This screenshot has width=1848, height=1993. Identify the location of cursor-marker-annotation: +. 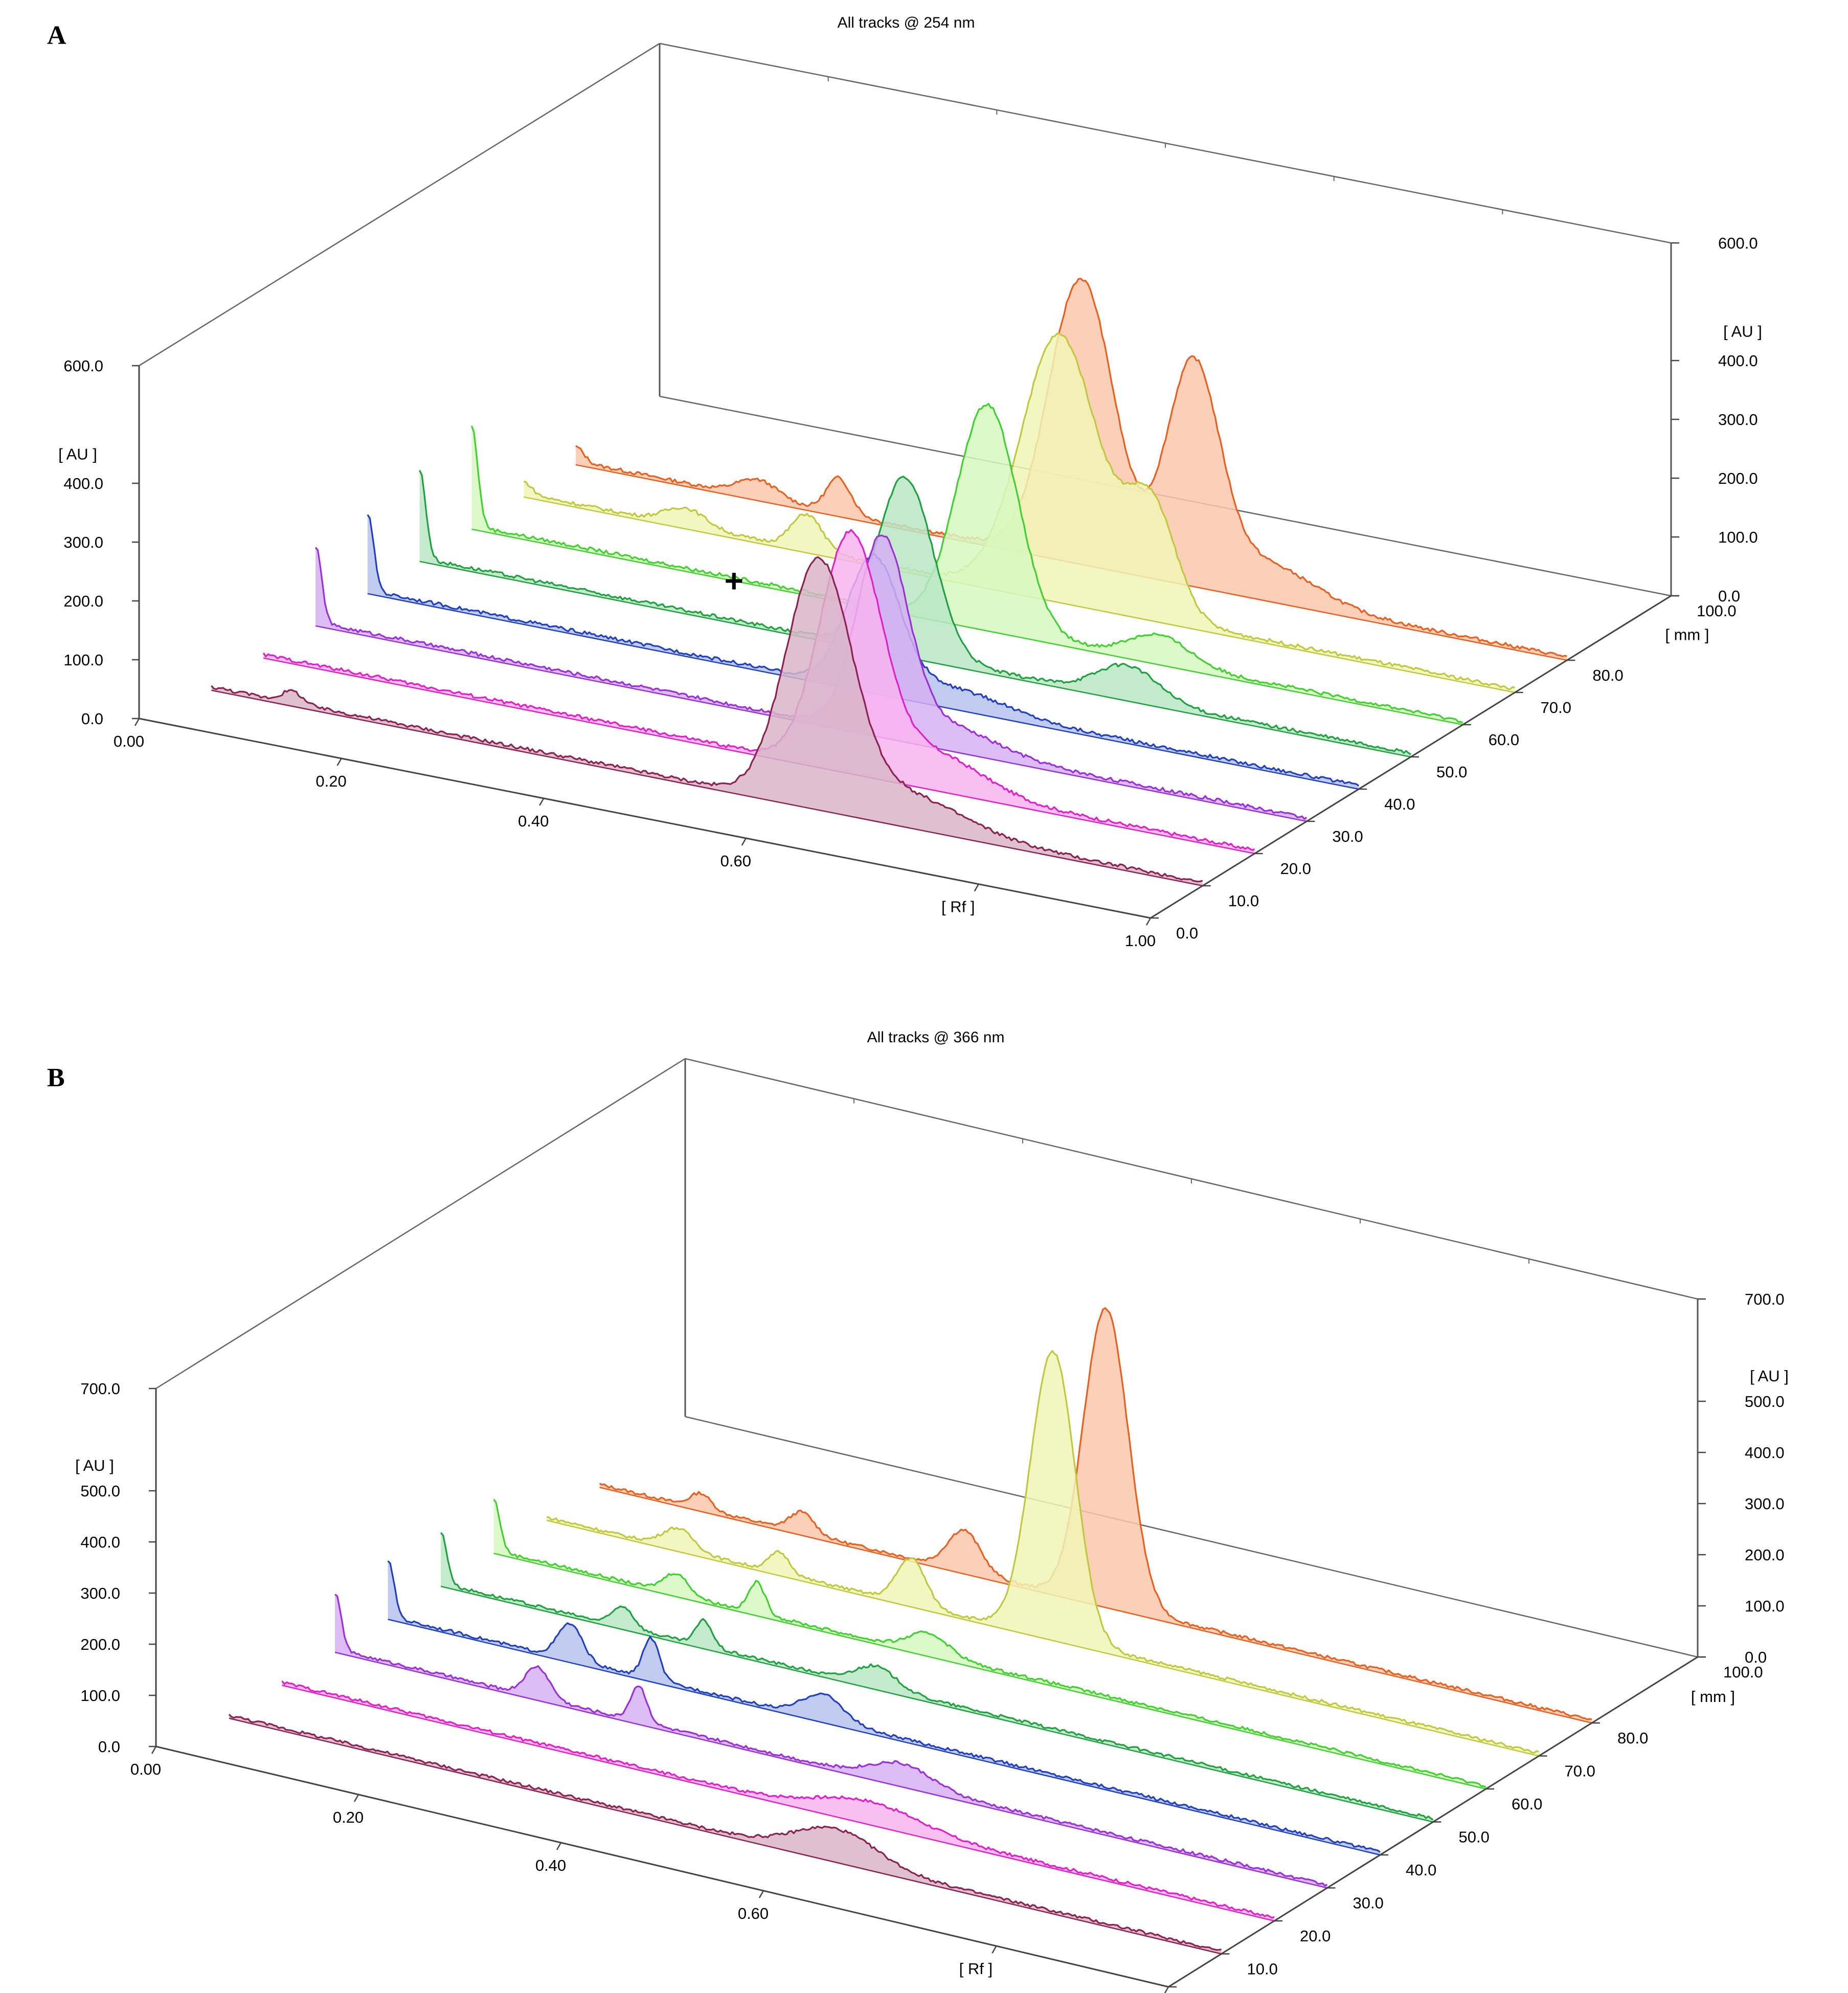
(734, 581).